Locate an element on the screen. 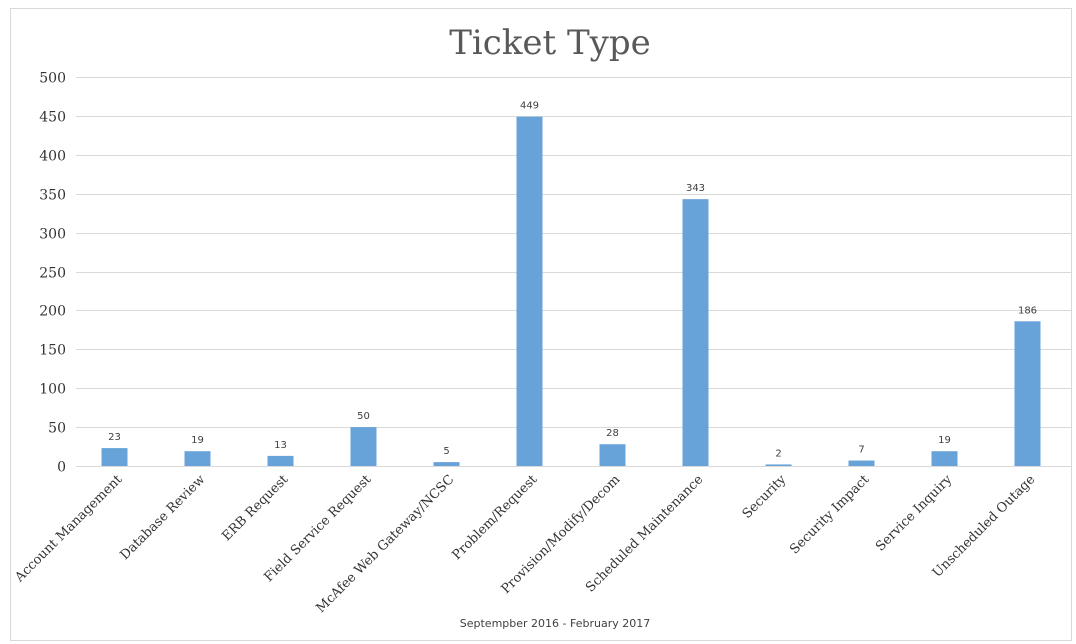 This screenshot has width=1076, height=644. data-label: 5 is located at coordinates (446, 451).